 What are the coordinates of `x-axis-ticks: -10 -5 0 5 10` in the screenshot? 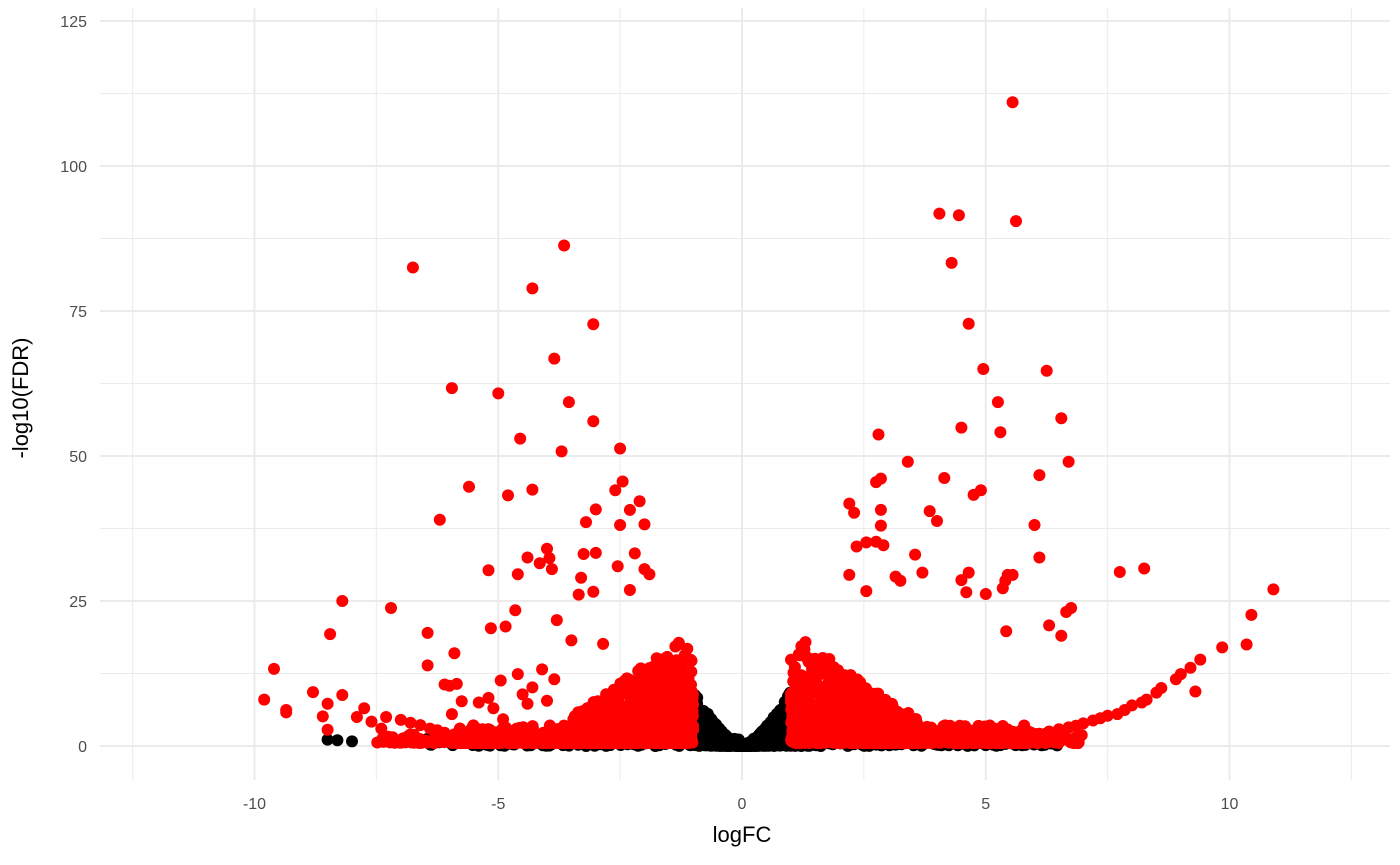 It's located at (741, 804).